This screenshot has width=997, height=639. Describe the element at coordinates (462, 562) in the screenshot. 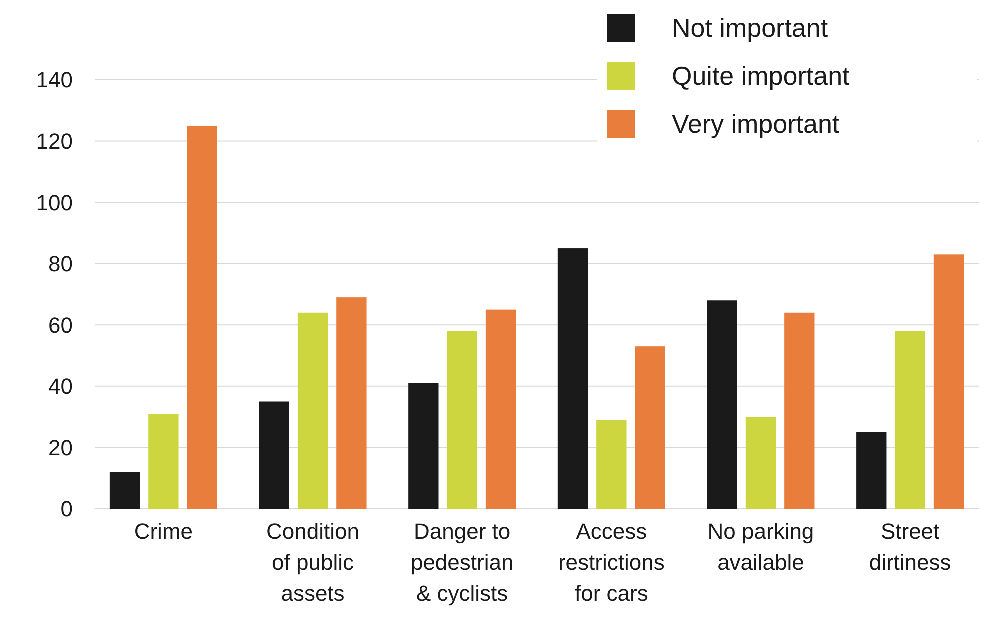

I see `x-tick-label: Danger to pedestrian & cyclists` at that location.